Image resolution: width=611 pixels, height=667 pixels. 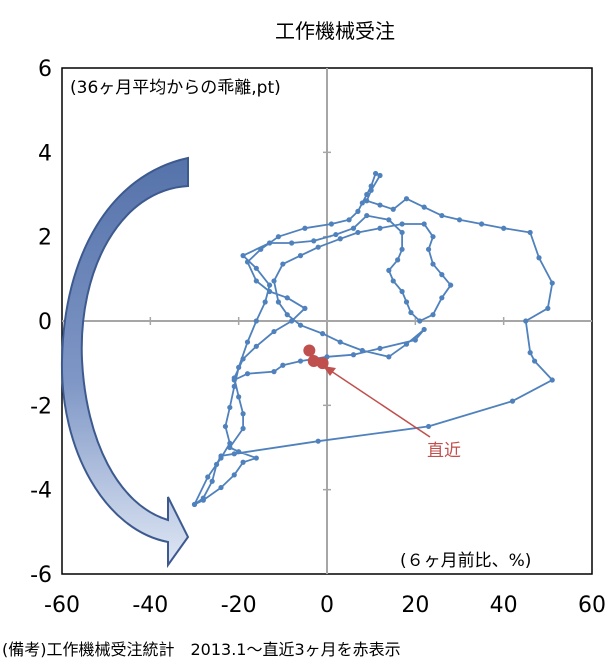 I want to click on recent-pointer-arrow, so click(x=379, y=403).